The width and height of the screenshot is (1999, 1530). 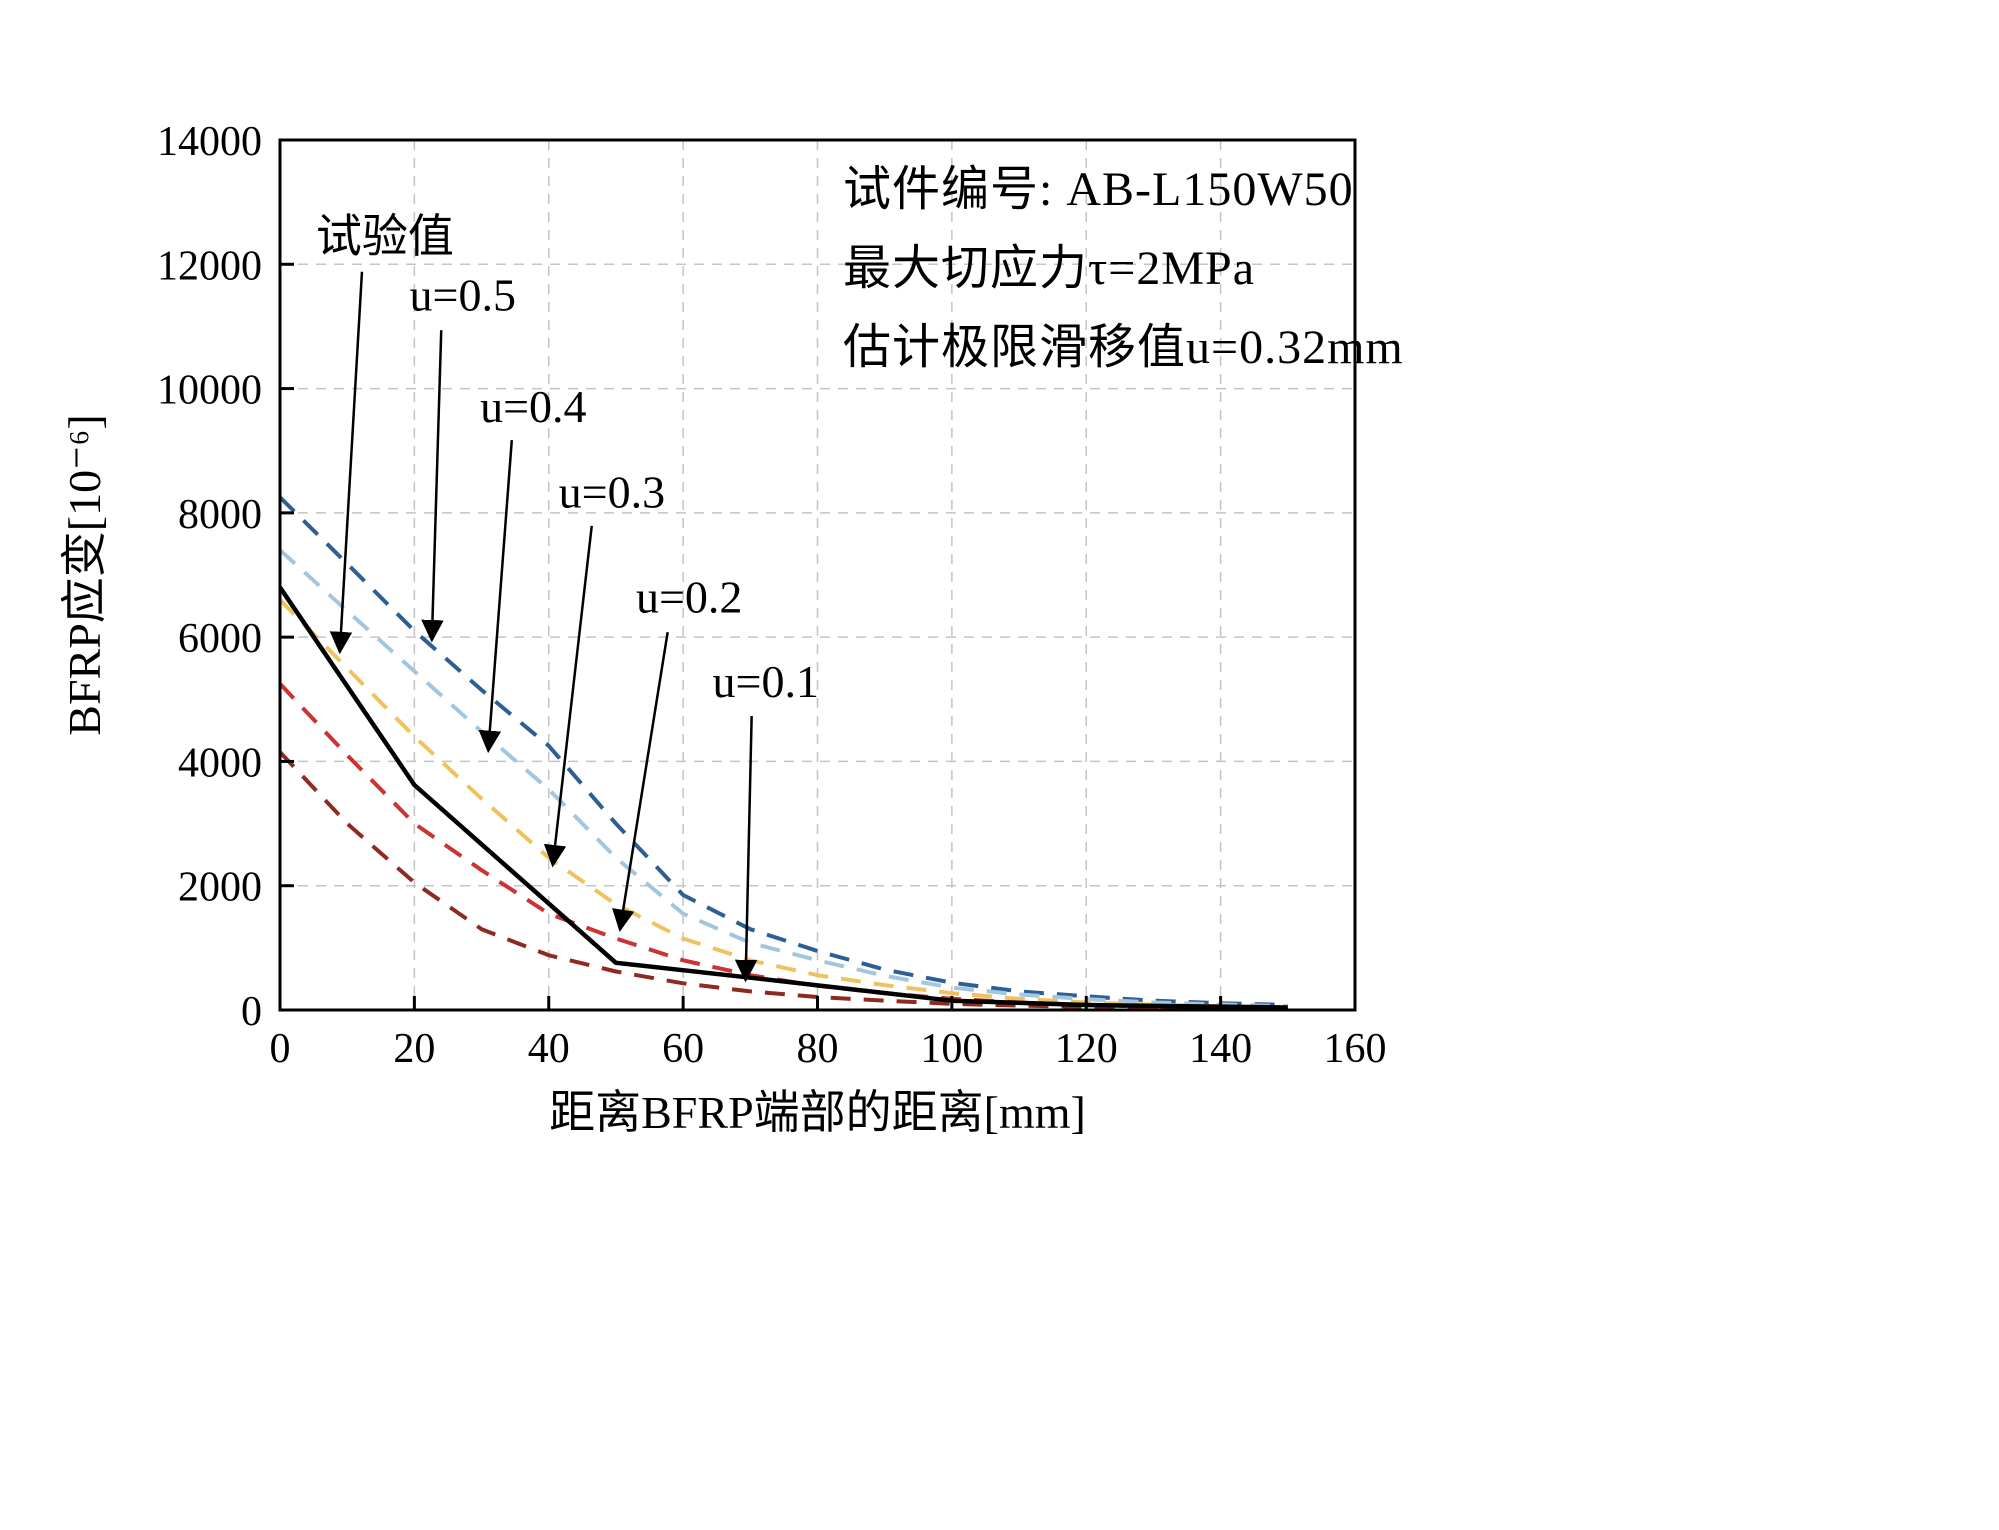 What do you see at coordinates (689, 596) in the screenshot?
I see `callout-label: u=0.2` at bounding box center [689, 596].